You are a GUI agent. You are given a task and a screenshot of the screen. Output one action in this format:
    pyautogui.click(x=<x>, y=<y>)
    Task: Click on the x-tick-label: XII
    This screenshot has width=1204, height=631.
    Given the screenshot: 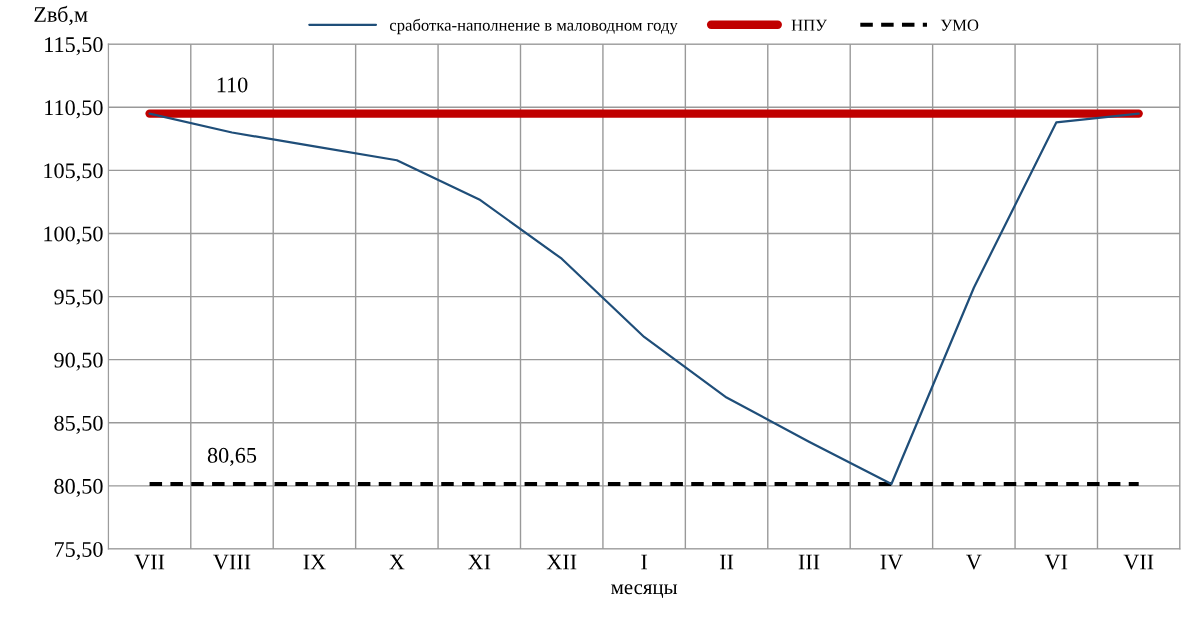 What is the action you would take?
    pyautogui.click(x=561, y=562)
    